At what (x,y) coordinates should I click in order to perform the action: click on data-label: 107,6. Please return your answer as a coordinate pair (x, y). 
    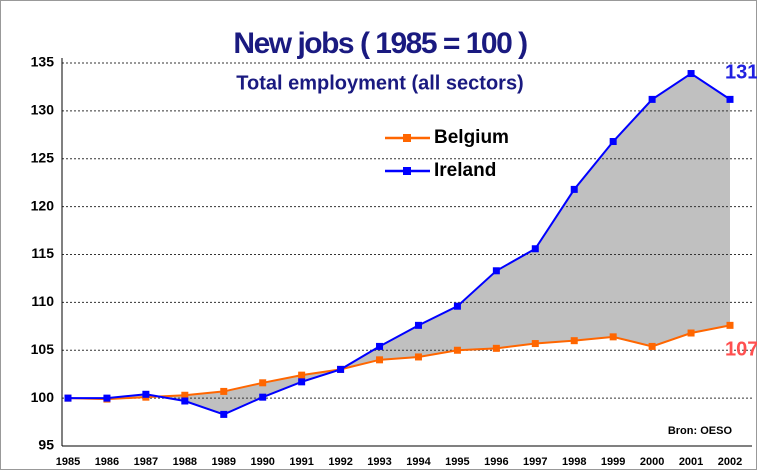
    Looking at the image, I should click on (741, 350).